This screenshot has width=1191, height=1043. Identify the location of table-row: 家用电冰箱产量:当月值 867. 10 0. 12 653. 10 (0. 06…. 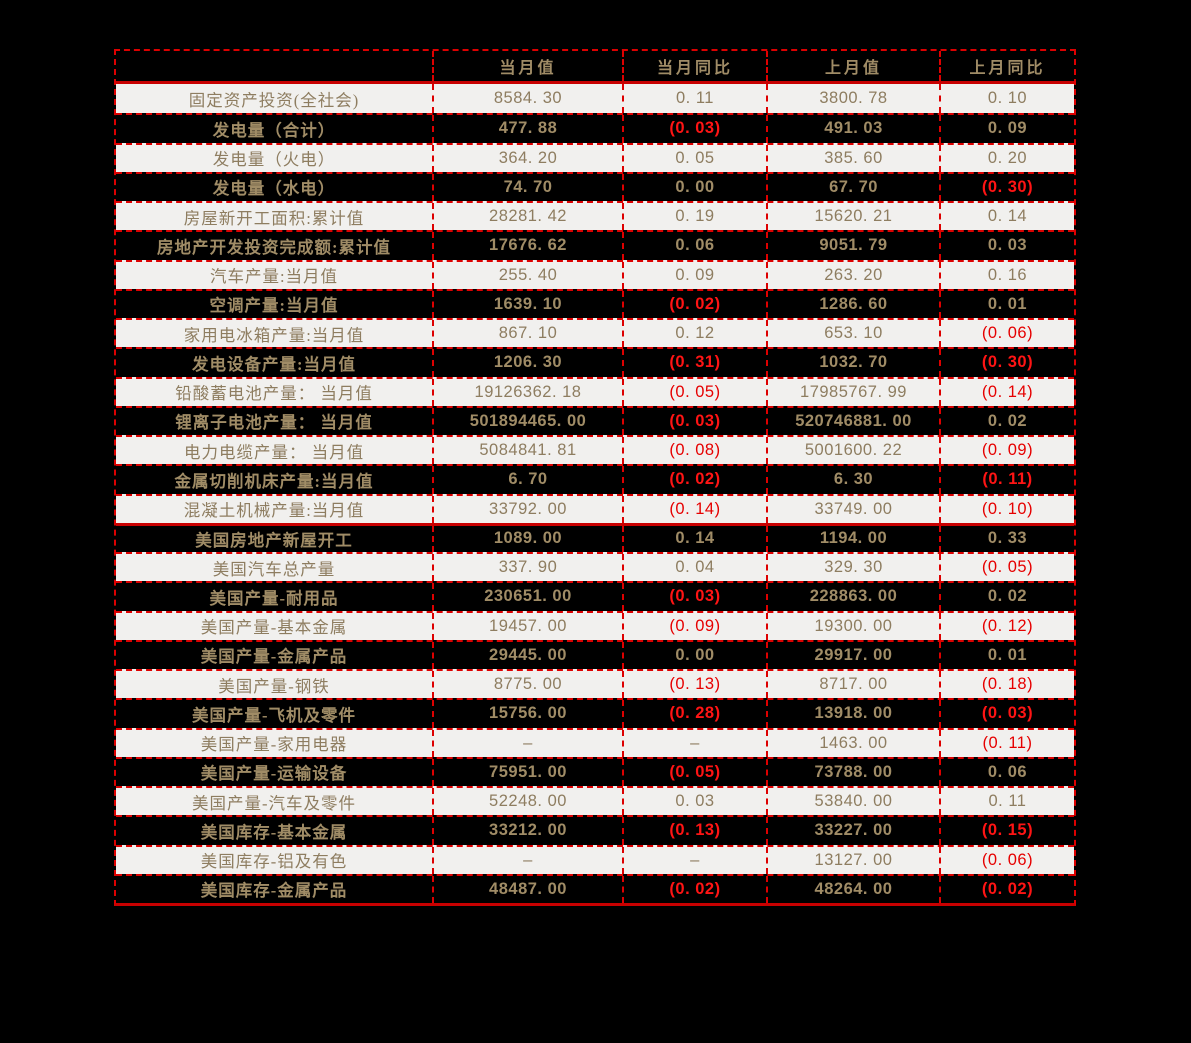
(595, 333).